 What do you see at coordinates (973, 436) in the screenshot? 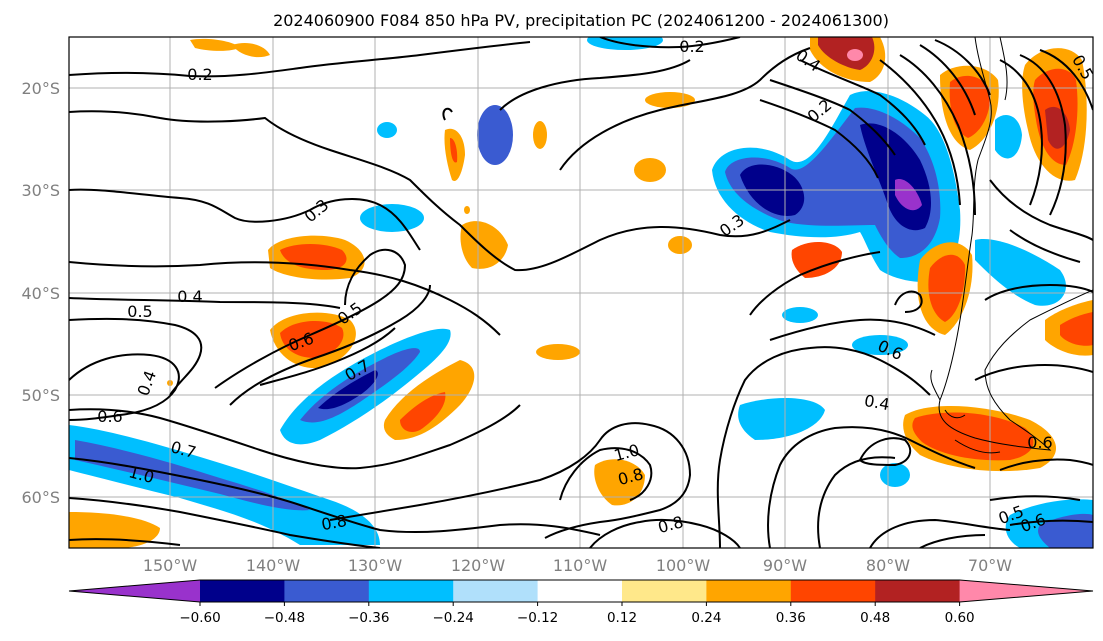
I see `pos-anomaly-14-core` at bounding box center [973, 436].